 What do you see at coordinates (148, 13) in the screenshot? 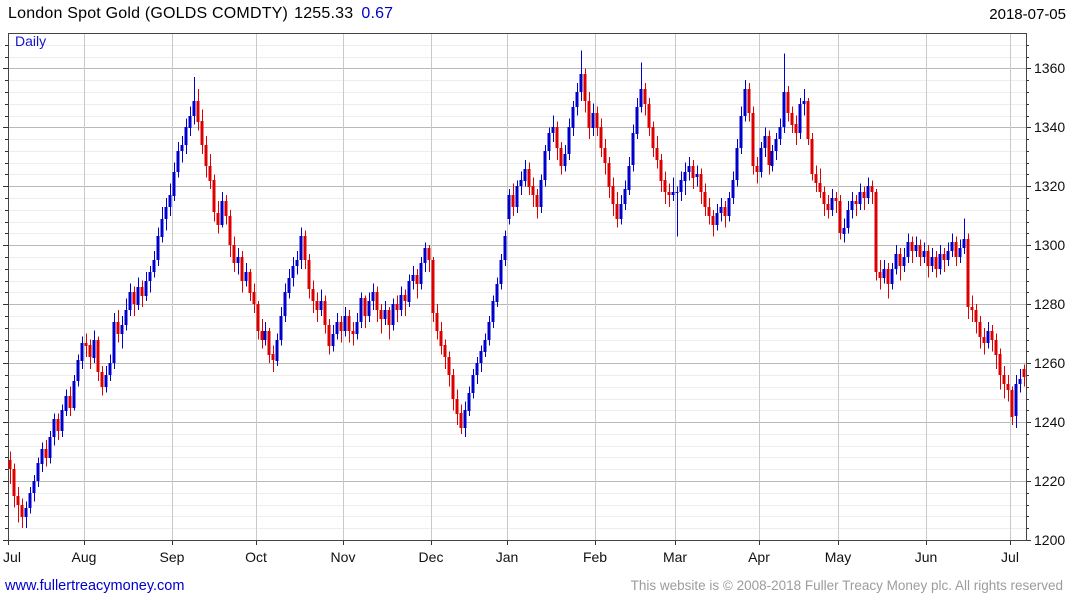
I see `instrument-name: London Spot Gold (GOLDS COMDTY)` at bounding box center [148, 13].